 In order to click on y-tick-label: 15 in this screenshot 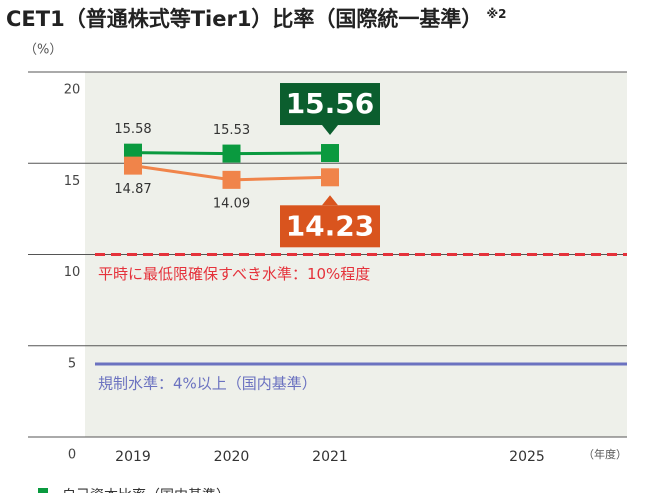, I will do `click(72, 181)`.